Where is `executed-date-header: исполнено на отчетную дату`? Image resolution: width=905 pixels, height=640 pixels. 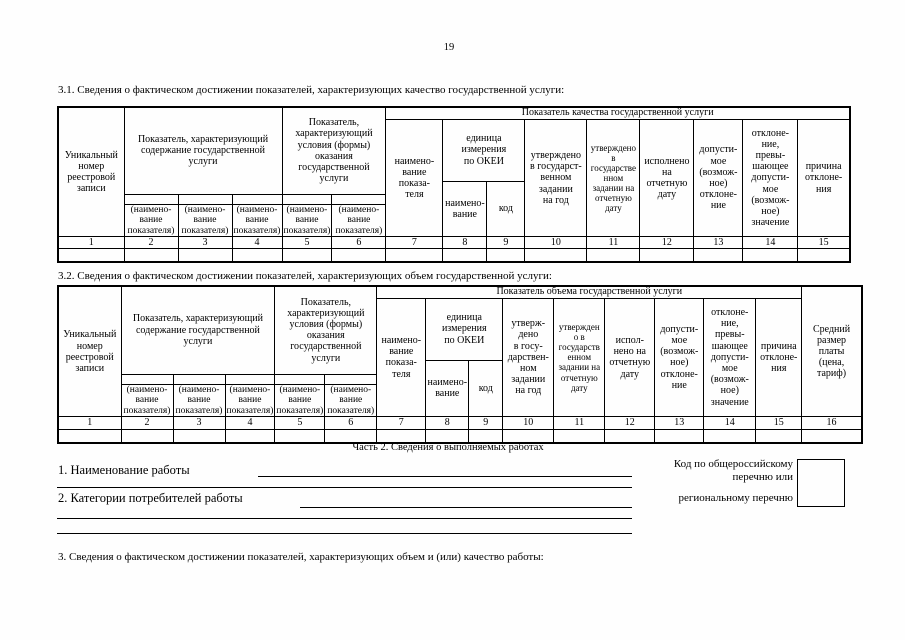 executed-date-header: исполнено на отчетную дату is located at coordinates (667, 178).